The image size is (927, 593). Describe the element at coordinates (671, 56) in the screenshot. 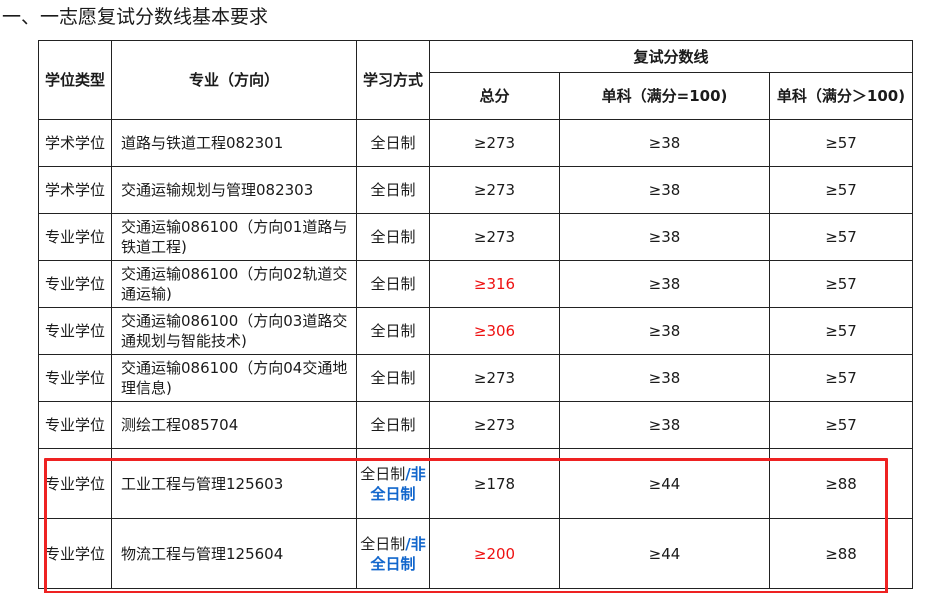

I see `header-score-group: 复试分数线` at that location.